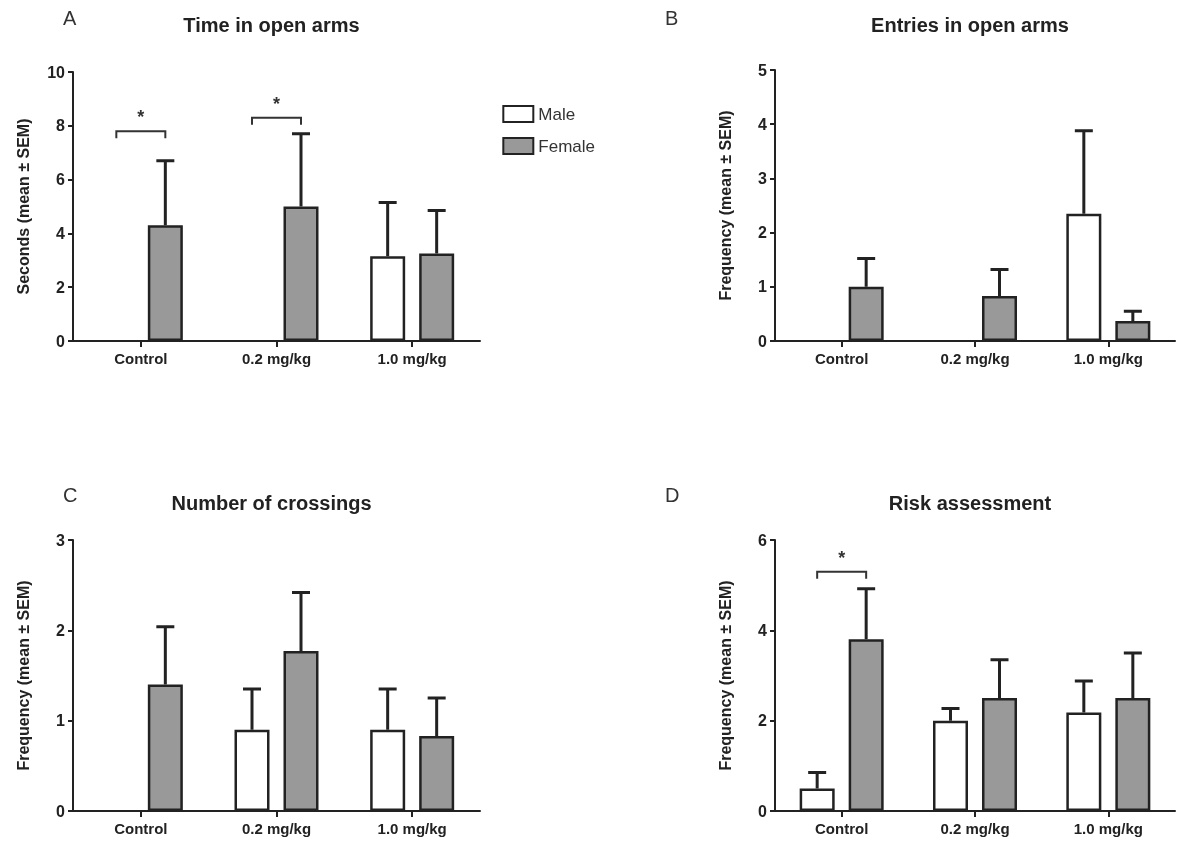 Image resolution: width=1184 pixels, height=843 pixels. Describe the element at coordinates (61, 126) in the screenshot. I see `y-tick-label: 8` at that location.